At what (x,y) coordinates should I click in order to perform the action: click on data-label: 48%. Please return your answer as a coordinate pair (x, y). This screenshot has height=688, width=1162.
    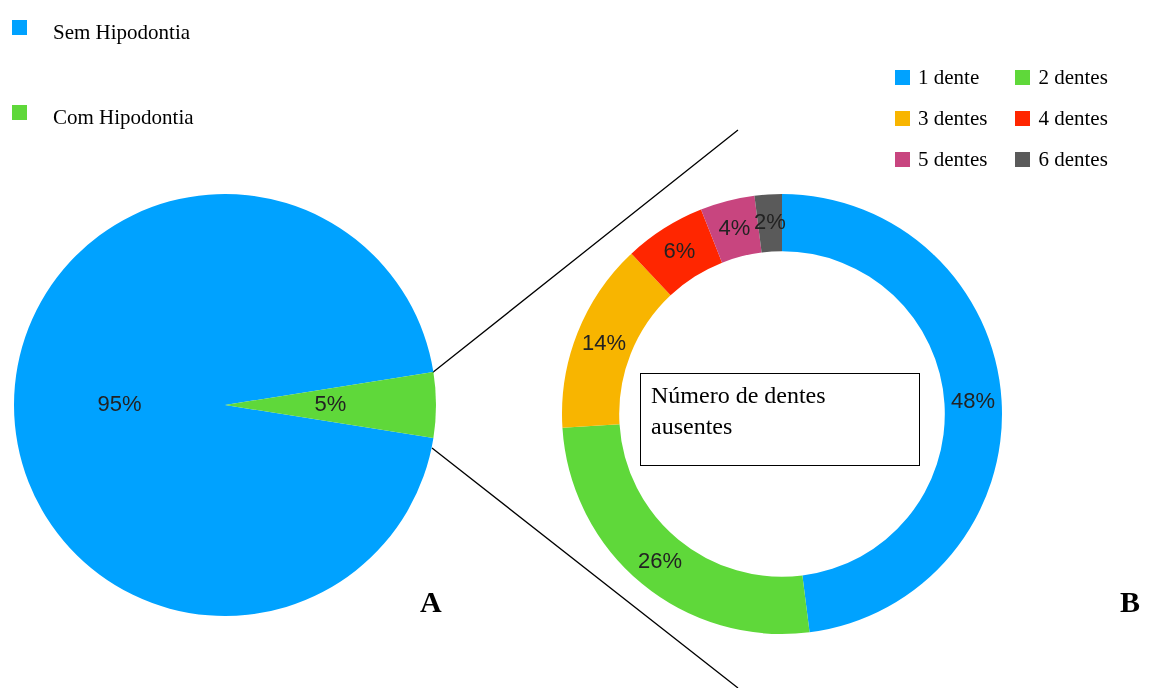
    Looking at the image, I should click on (973, 401).